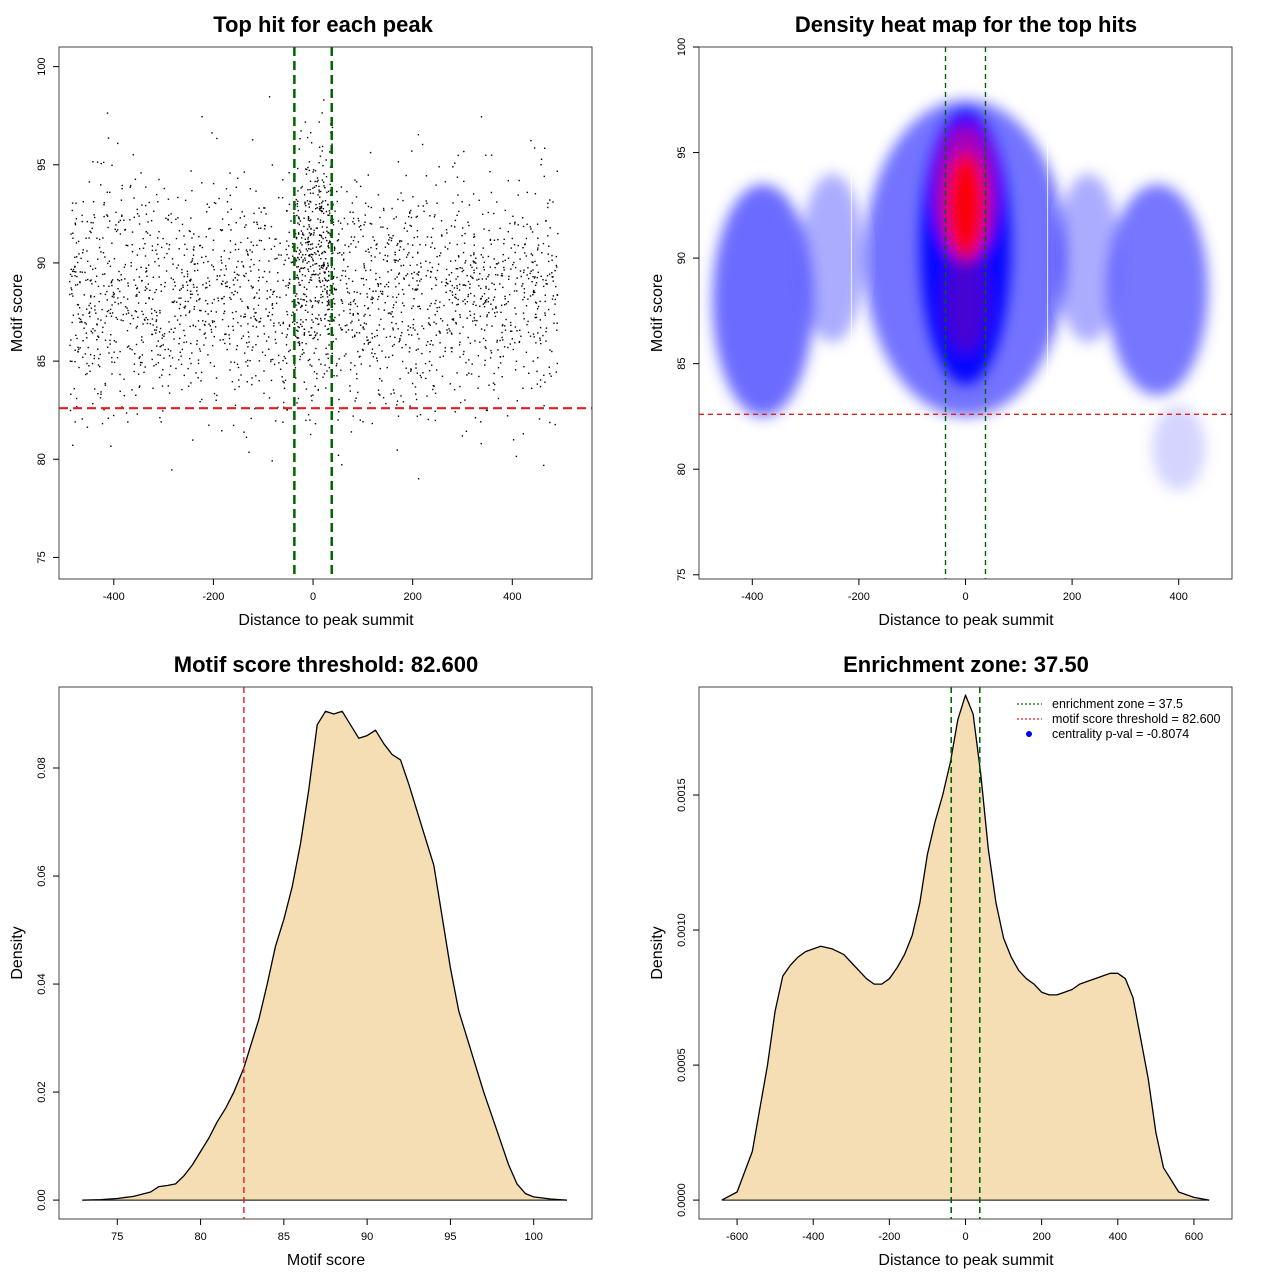 The width and height of the screenshot is (1280, 1280). What do you see at coordinates (326, 664) in the screenshot?
I see `score-density-title: Motif score threshold: 82.600` at bounding box center [326, 664].